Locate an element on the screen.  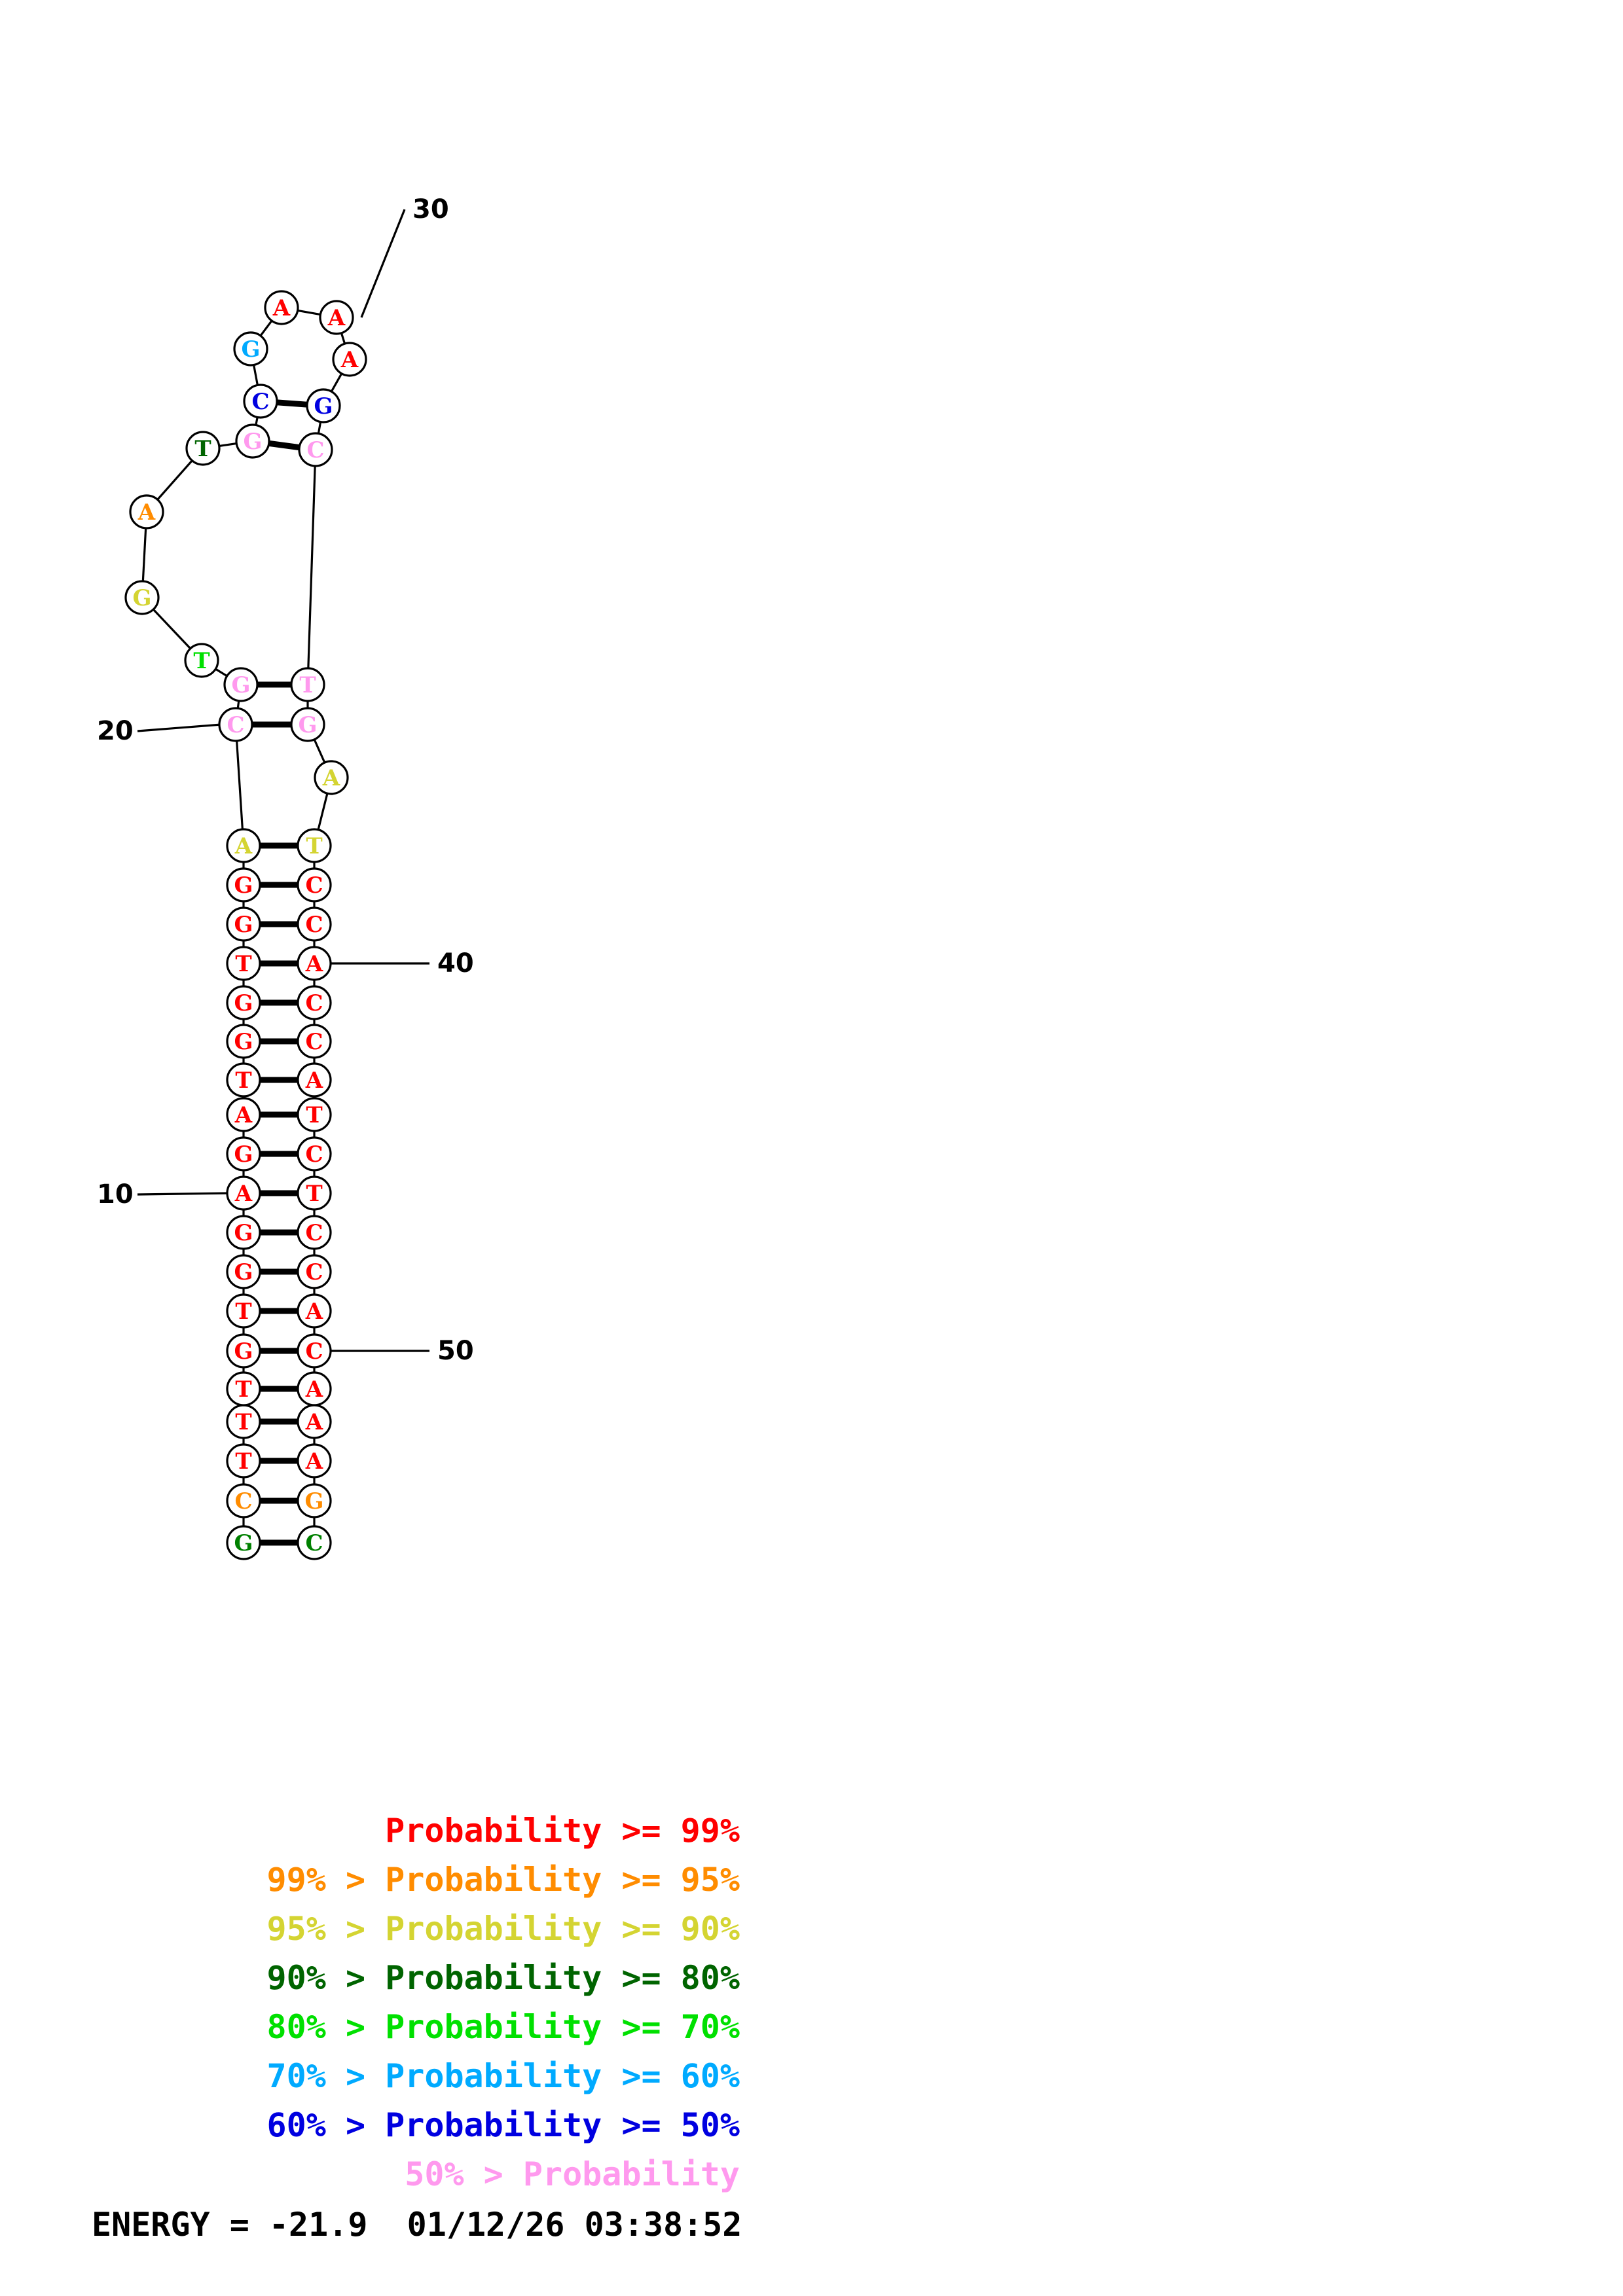
legend-row-7: 50% > Probability is located at coordinates (572, 2174).